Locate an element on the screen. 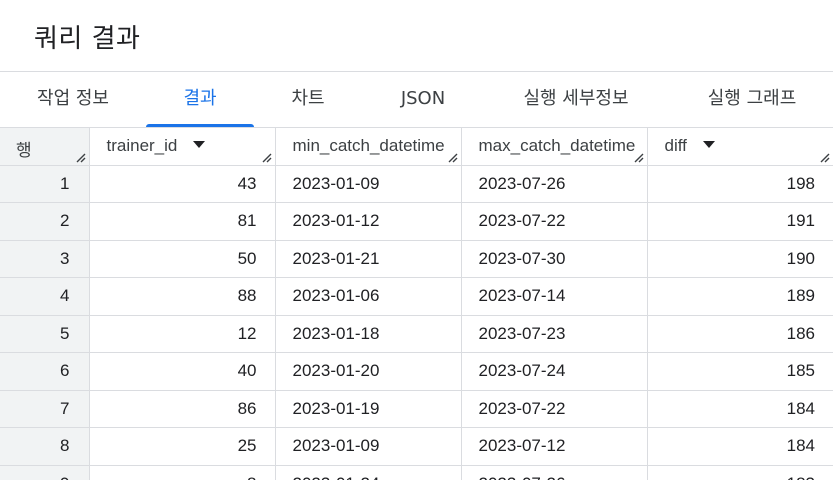 The image size is (833, 480). tab-job-info: 작업 정보 is located at coordinates (73, 98).